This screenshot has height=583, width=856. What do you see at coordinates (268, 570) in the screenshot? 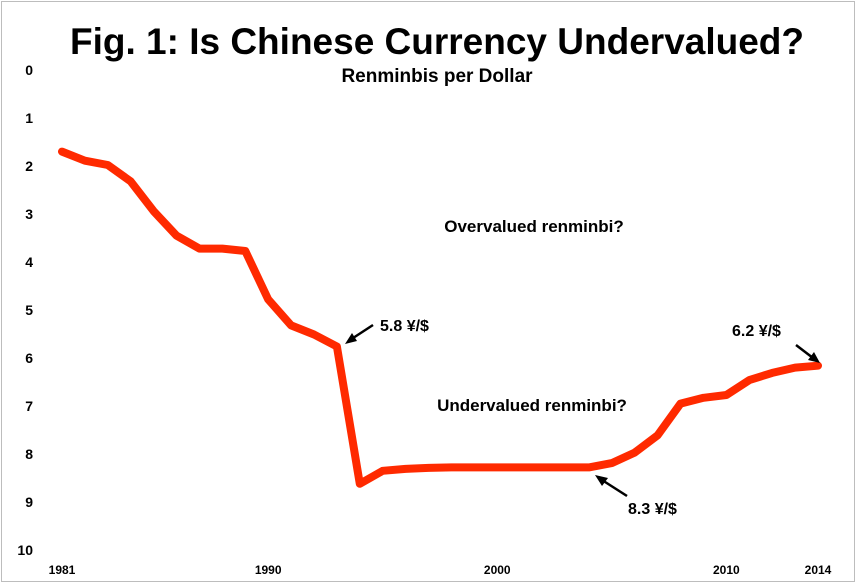
I see `x-tick-label: 1990` at bounding box center [268, 570].